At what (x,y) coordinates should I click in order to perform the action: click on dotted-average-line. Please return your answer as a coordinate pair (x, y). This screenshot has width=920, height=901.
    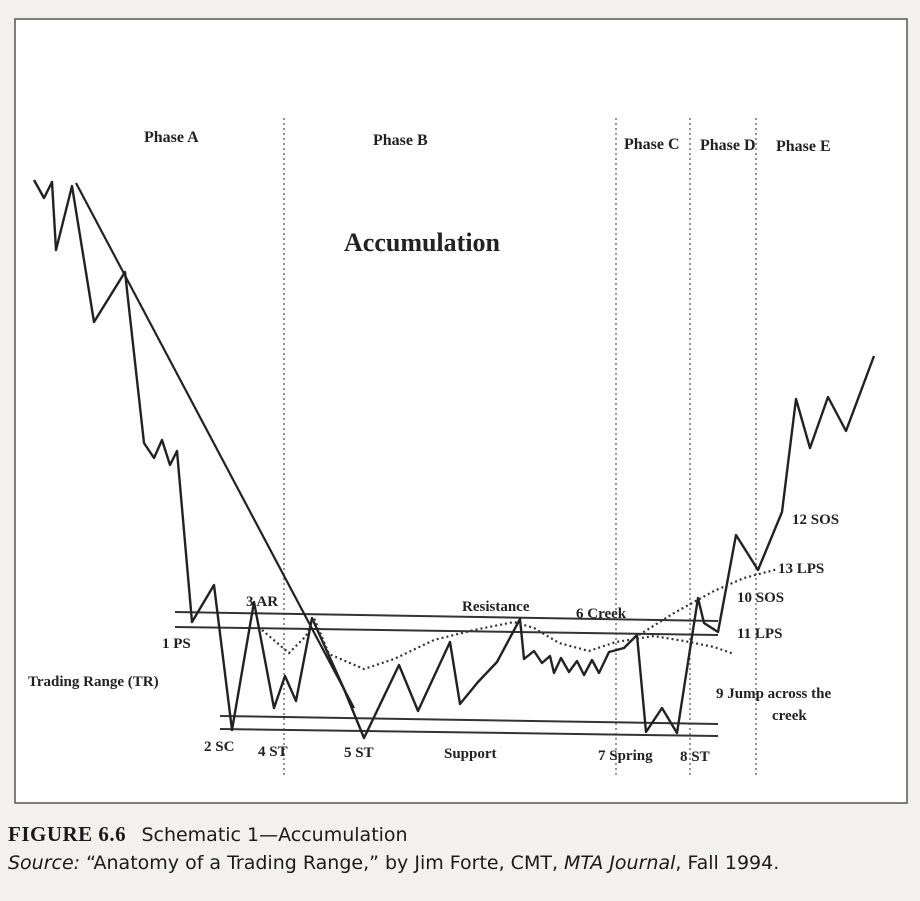
    Looking at the image, I should click on (498, 643).